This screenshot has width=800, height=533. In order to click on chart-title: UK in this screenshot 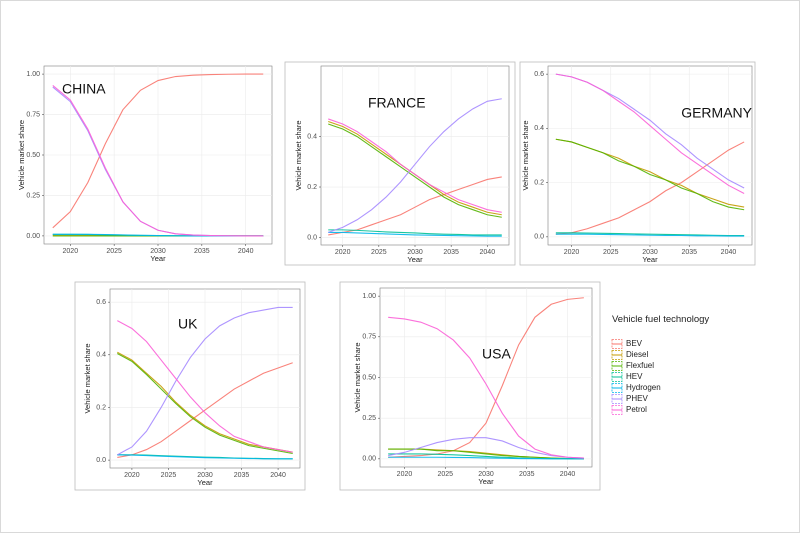, I will do `click(188, 324)`.